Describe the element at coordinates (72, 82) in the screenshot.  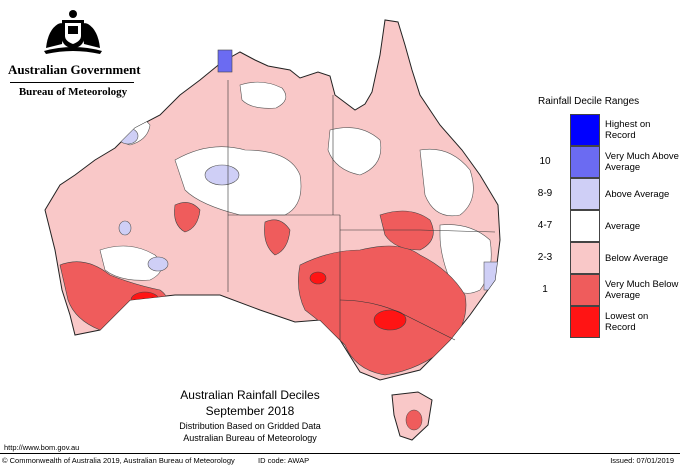
I see `logo-divider` at that location.